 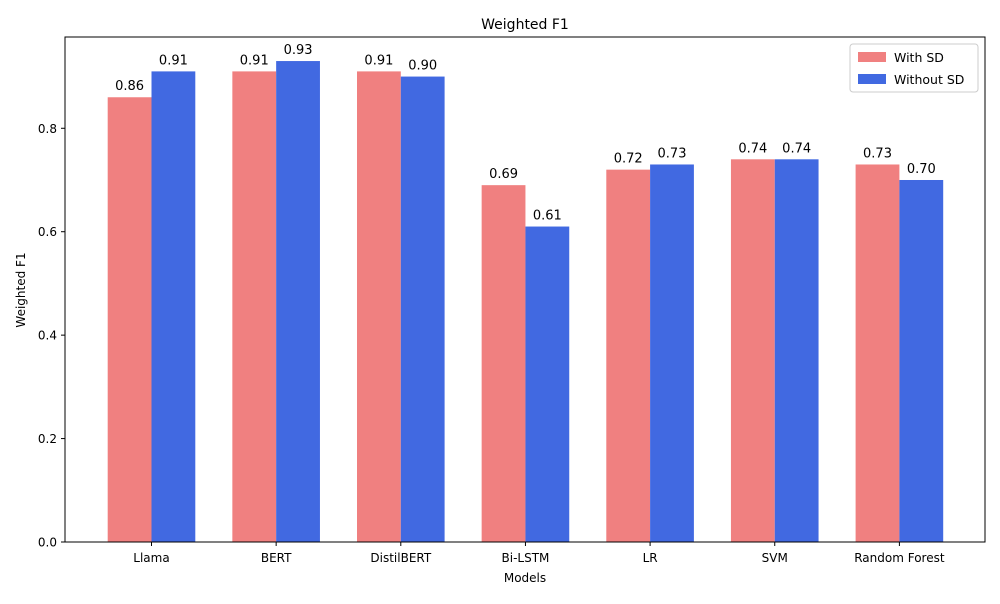 I want to click on x-tick-label: Random Forest, so click(x=899, y=558).